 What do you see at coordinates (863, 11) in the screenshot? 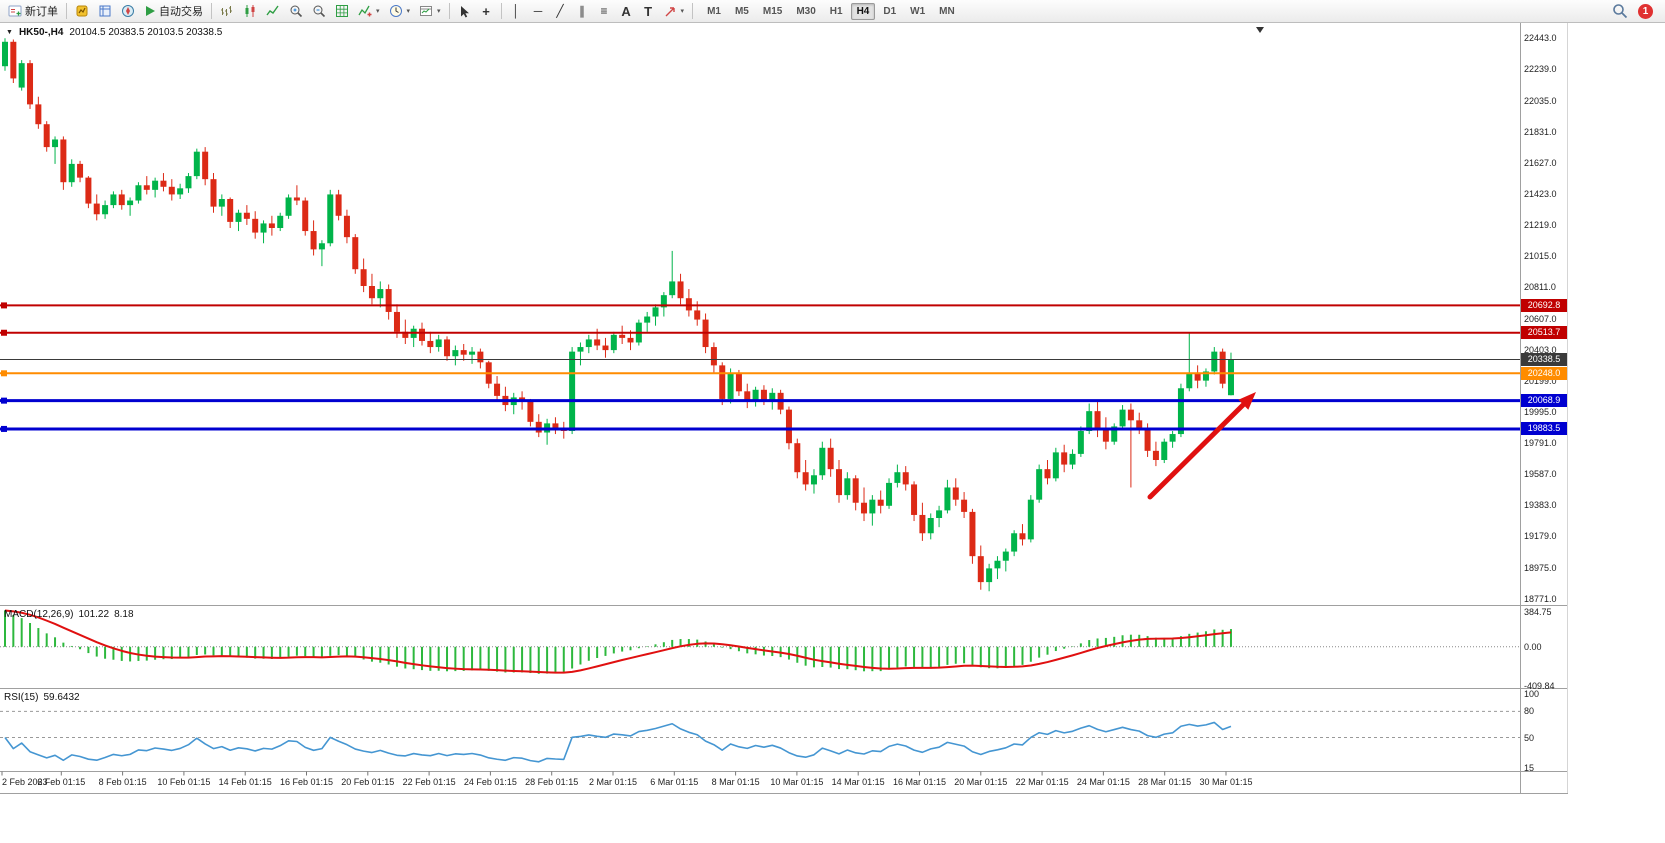
I see `timeframe-button-h4: H4` at bounding box center [863, 11].